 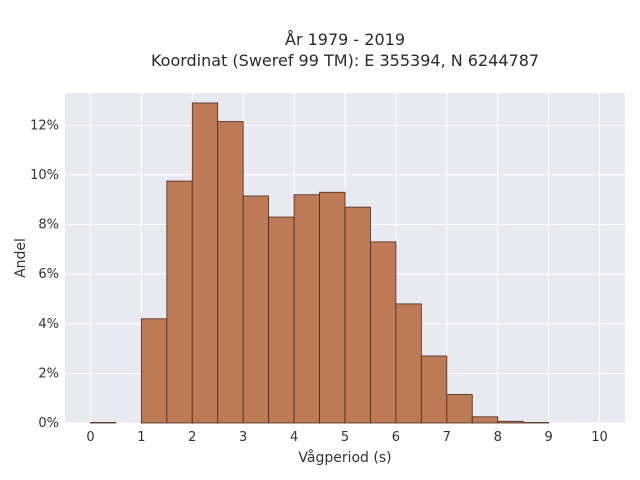 I want to click on x-tick-label: 1, so click(x=141, y=437).